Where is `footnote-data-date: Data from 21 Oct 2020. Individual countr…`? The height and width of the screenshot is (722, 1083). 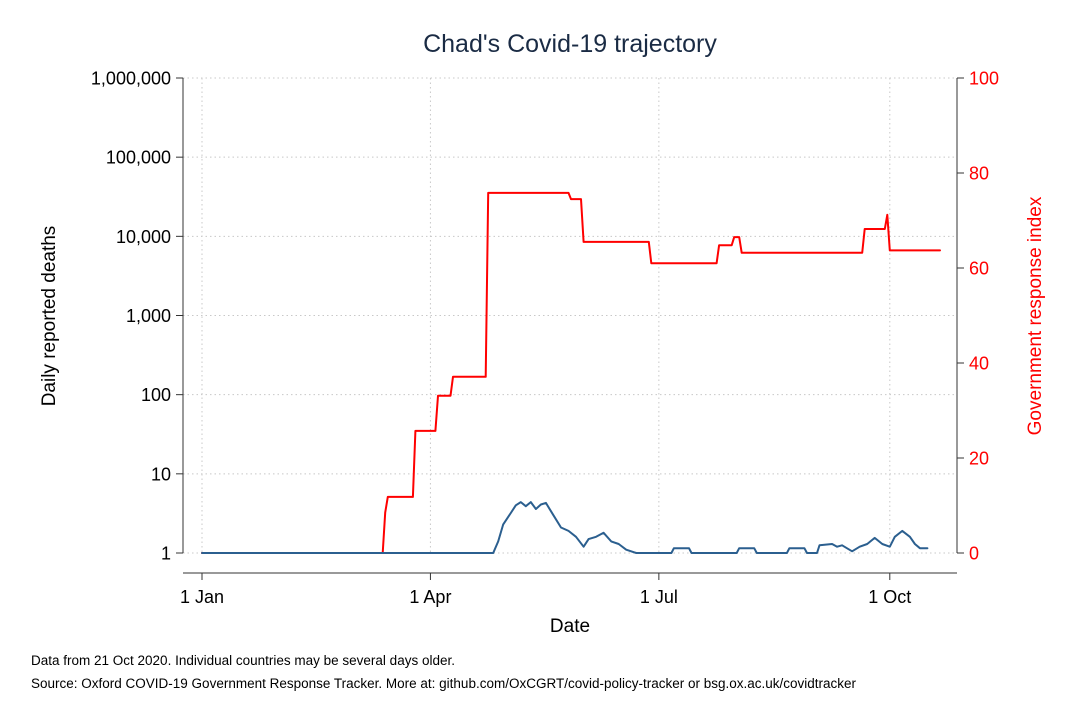
footnote-data-date: Data from 21 Oct 2020. Individual countr… is located at coordinates (243, 660).